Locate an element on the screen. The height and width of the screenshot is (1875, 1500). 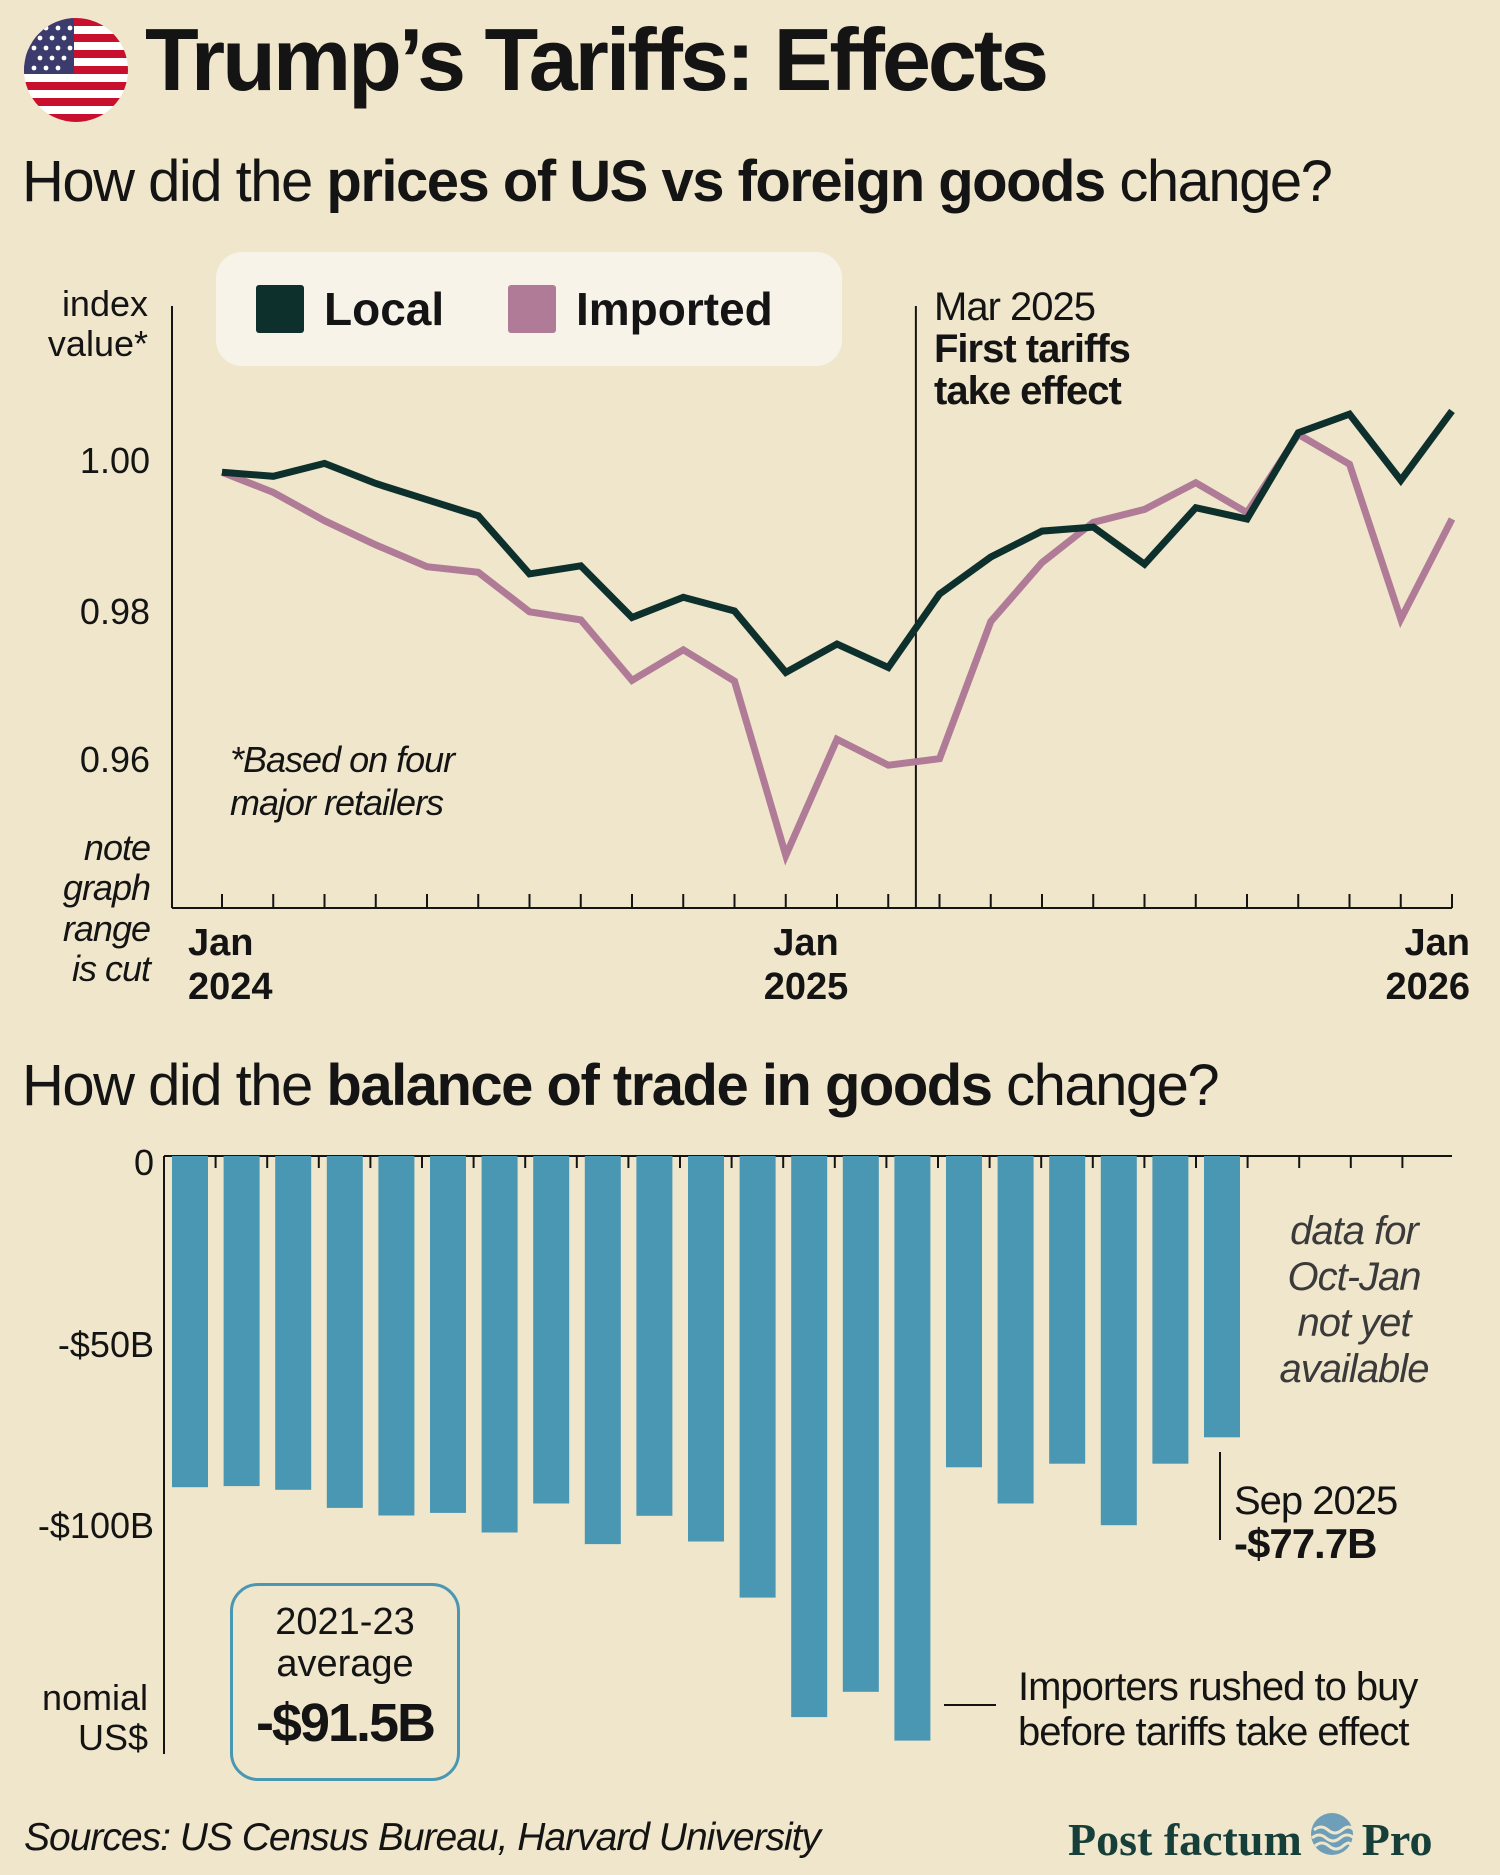
legend-imported-label: Imported is located at coordinates (674, 309).